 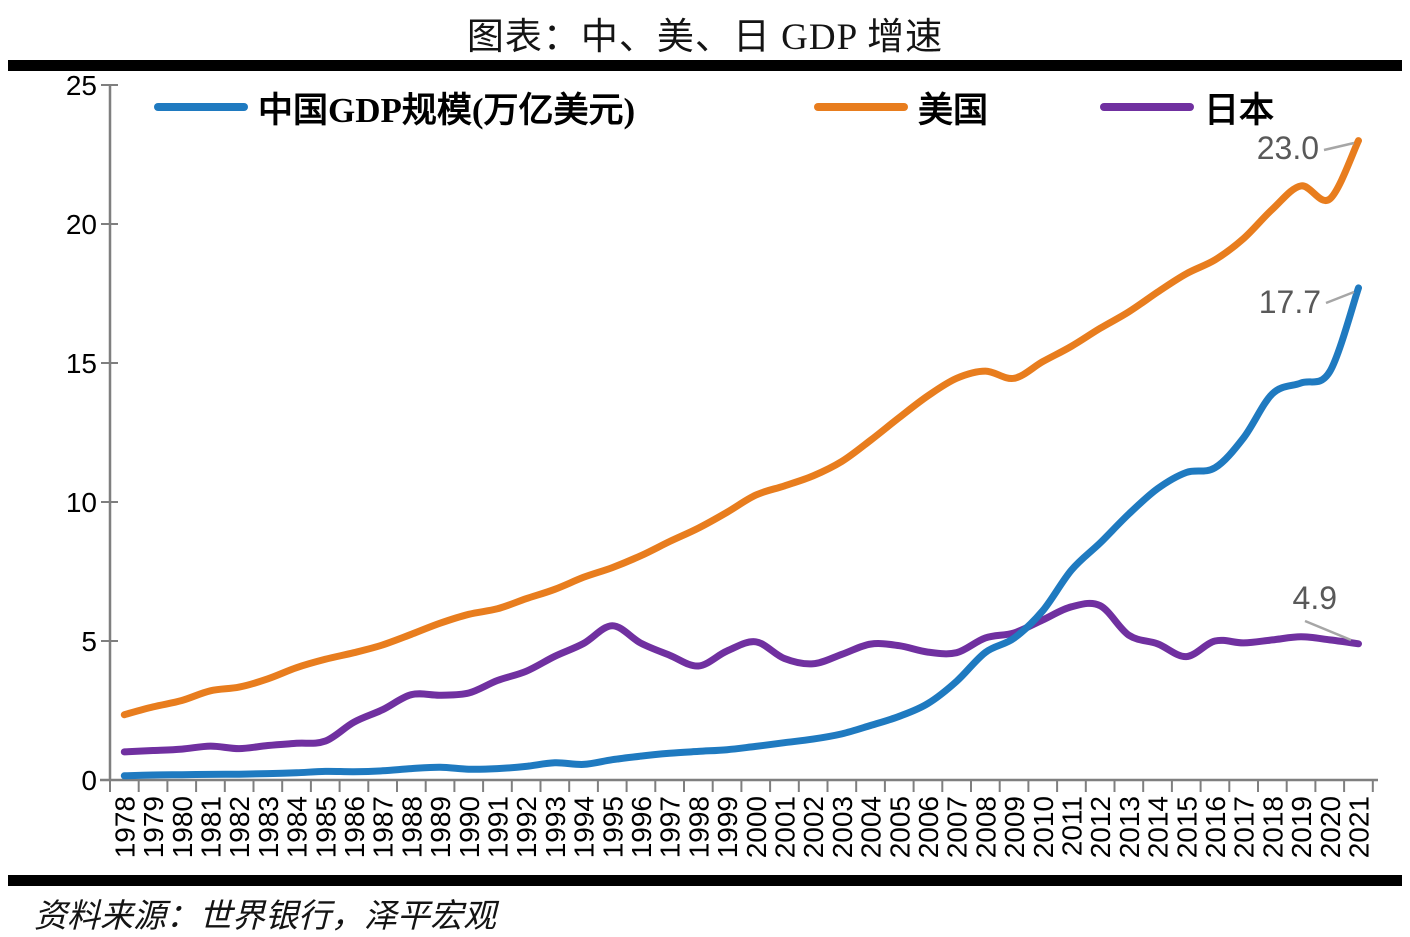 I want to click on y-axis-label: 20, so click(x=81, y=224).